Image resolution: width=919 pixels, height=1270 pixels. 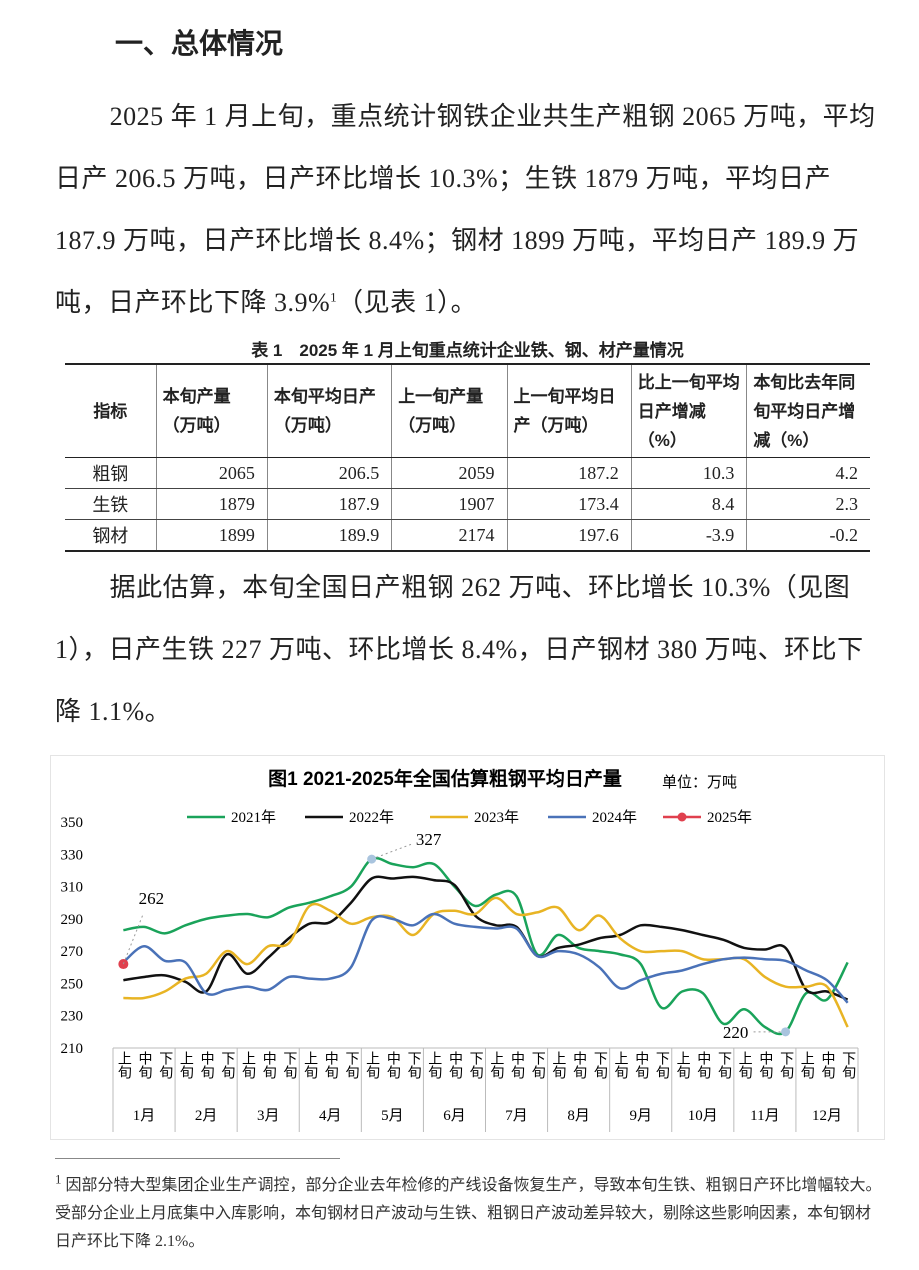 I want to click on table-cell: 粗钢, so click(x=111, y=473).